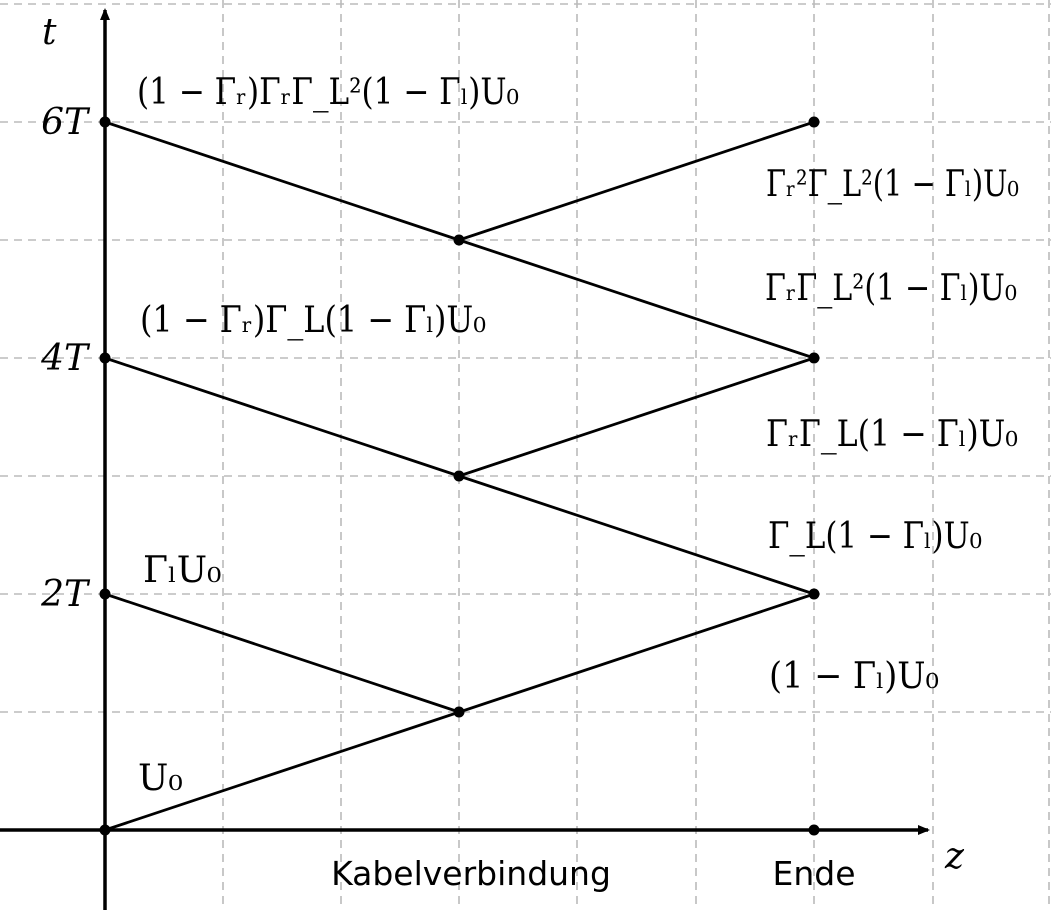 Image resolution: width=1051 pixels, height=910 pixels. What do you see at coordinates (65, 594) in the screenshot?
I see `tick-2t: 2T` at bounding box center [65, 594].